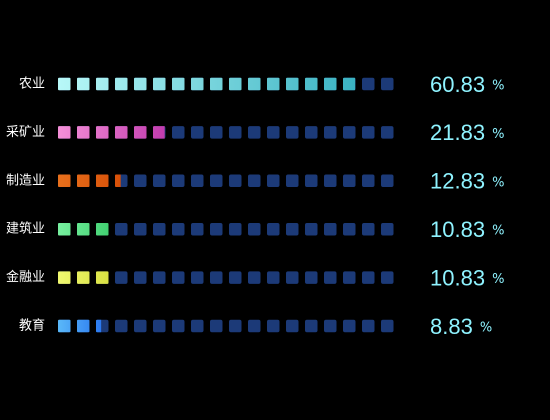 The height and width of the screenshot is (420, 550). I want to click on category-label: 农业, so click(32, 84).